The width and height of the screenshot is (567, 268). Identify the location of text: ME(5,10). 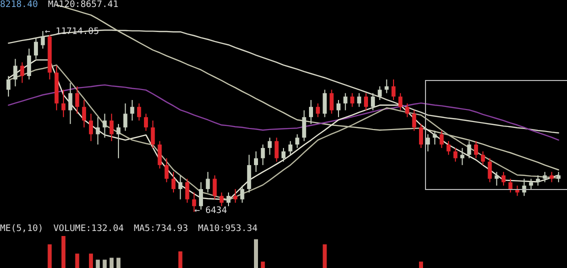
(22, 229).